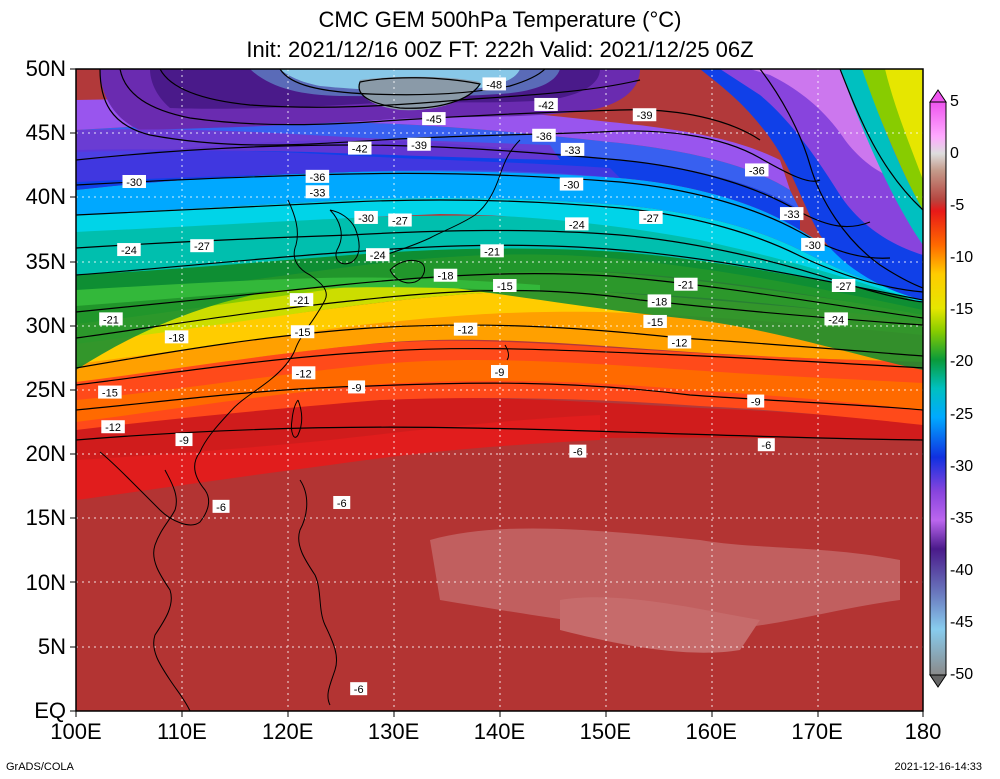 This screenshot has width=1000, height=779. What do you see at coordinates (393, 731) in the screenshot?
I see `lon-tick-label: 130E` at bounding box center [393, 731].